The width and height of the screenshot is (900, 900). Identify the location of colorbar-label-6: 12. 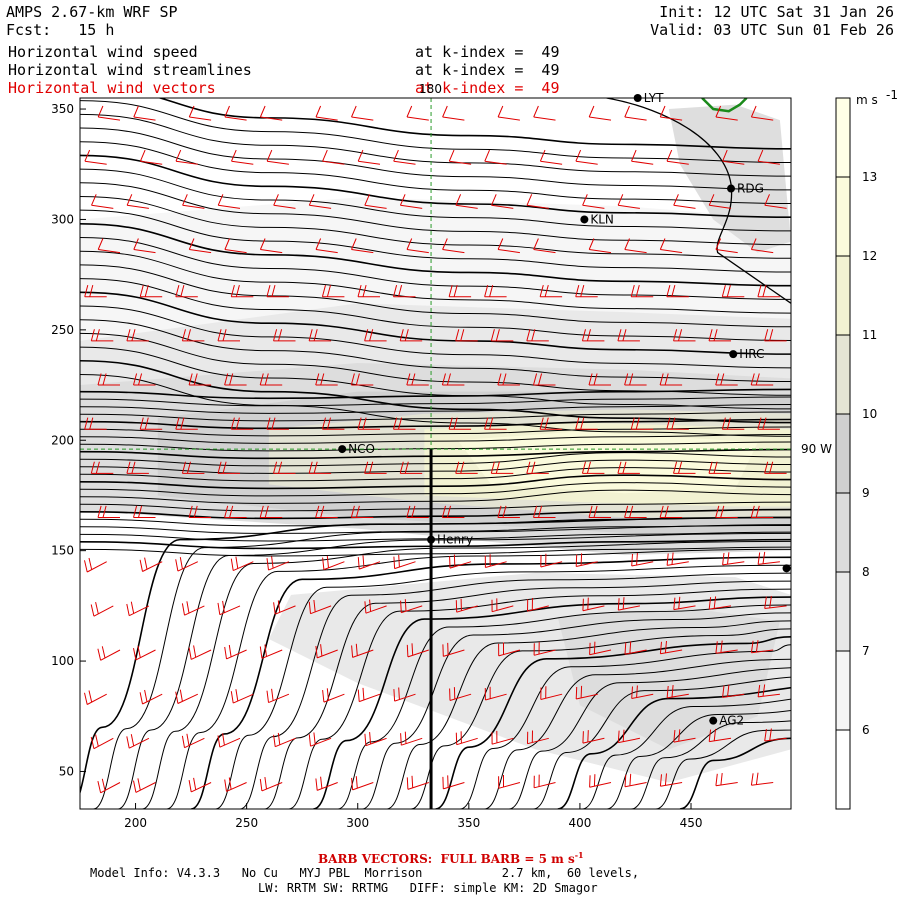
(869, 256).